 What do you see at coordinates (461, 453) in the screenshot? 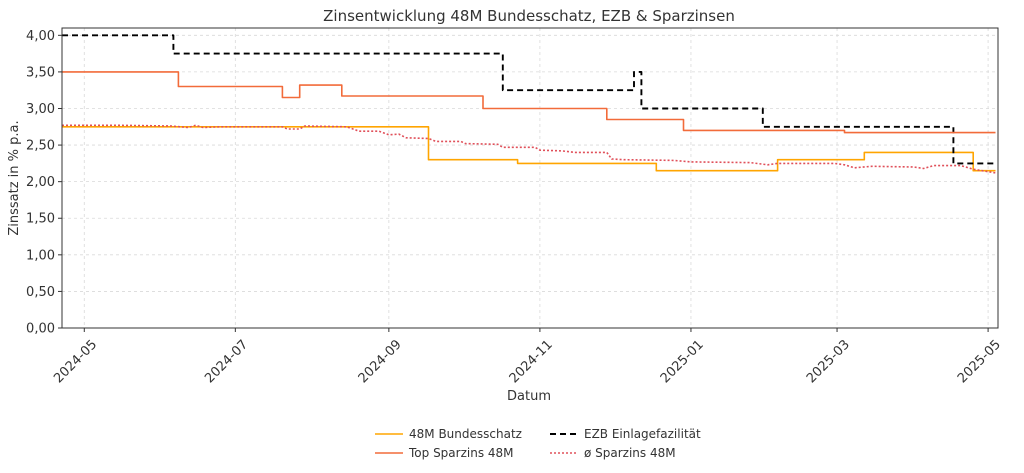
I see `legend-label: Top Sparzins 48M` at bounding box center [461, 453].